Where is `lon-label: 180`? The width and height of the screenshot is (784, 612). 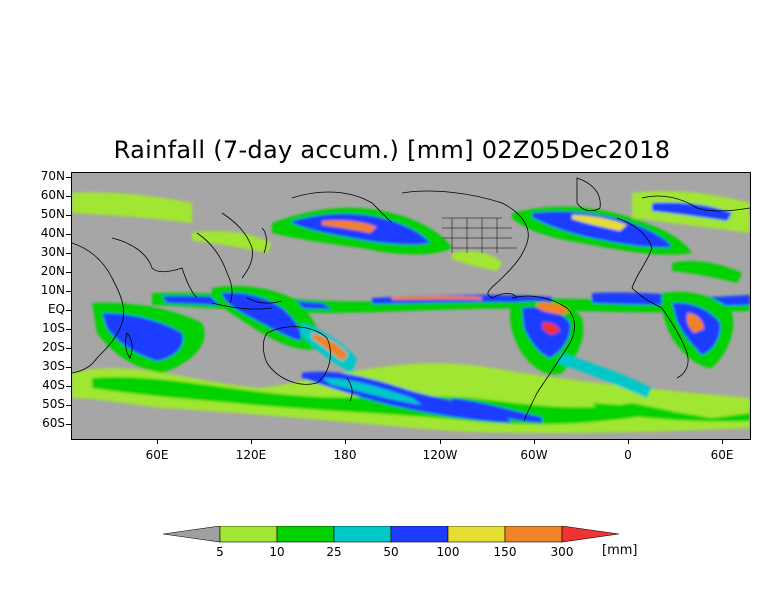 lon-label: 180 is located at coordinates (345, 455).